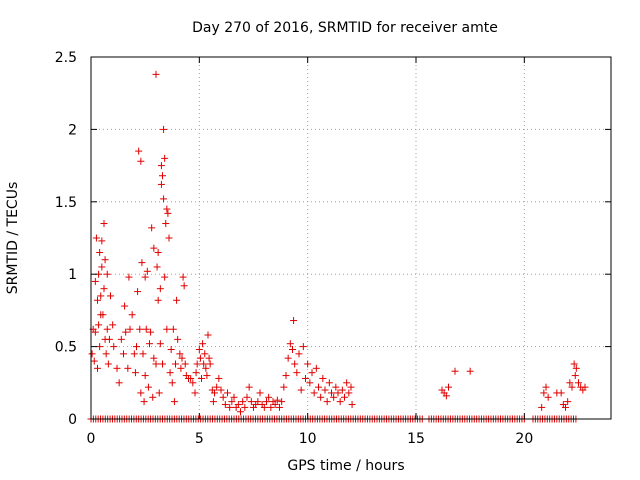 The height and width of the screenshot is (480, 640). Describe the element at coordinates (199, 439) in the screenshot. I see `x-tick-label: 5` at that location.